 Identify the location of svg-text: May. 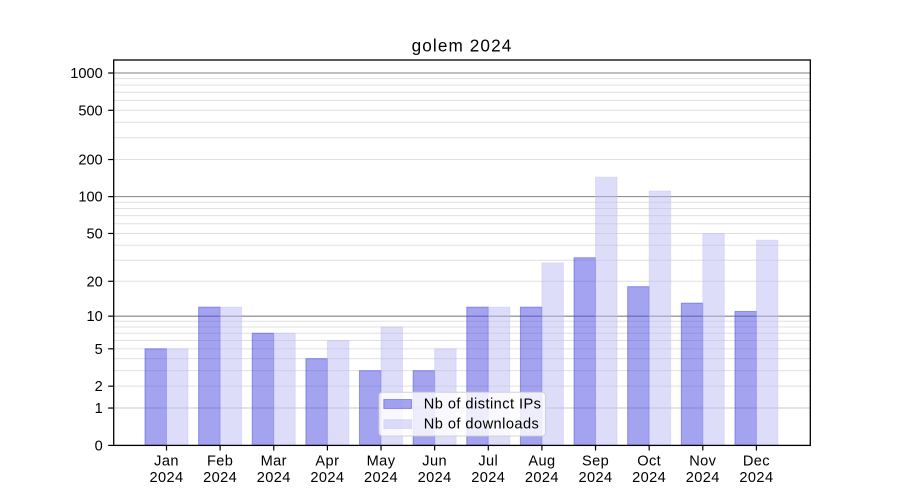
(381, 462).